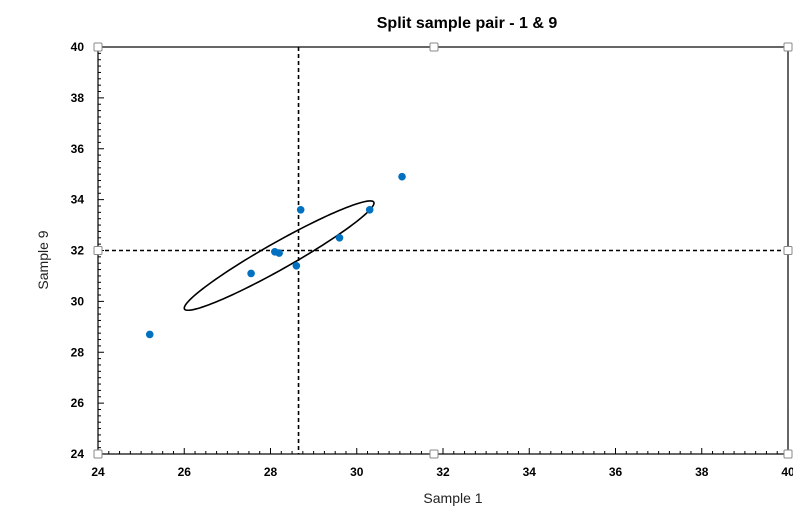 Image resolution: width=793 pixels, height=512 pixels. I want to click on y-tick-label: 28, so click(78, 352).